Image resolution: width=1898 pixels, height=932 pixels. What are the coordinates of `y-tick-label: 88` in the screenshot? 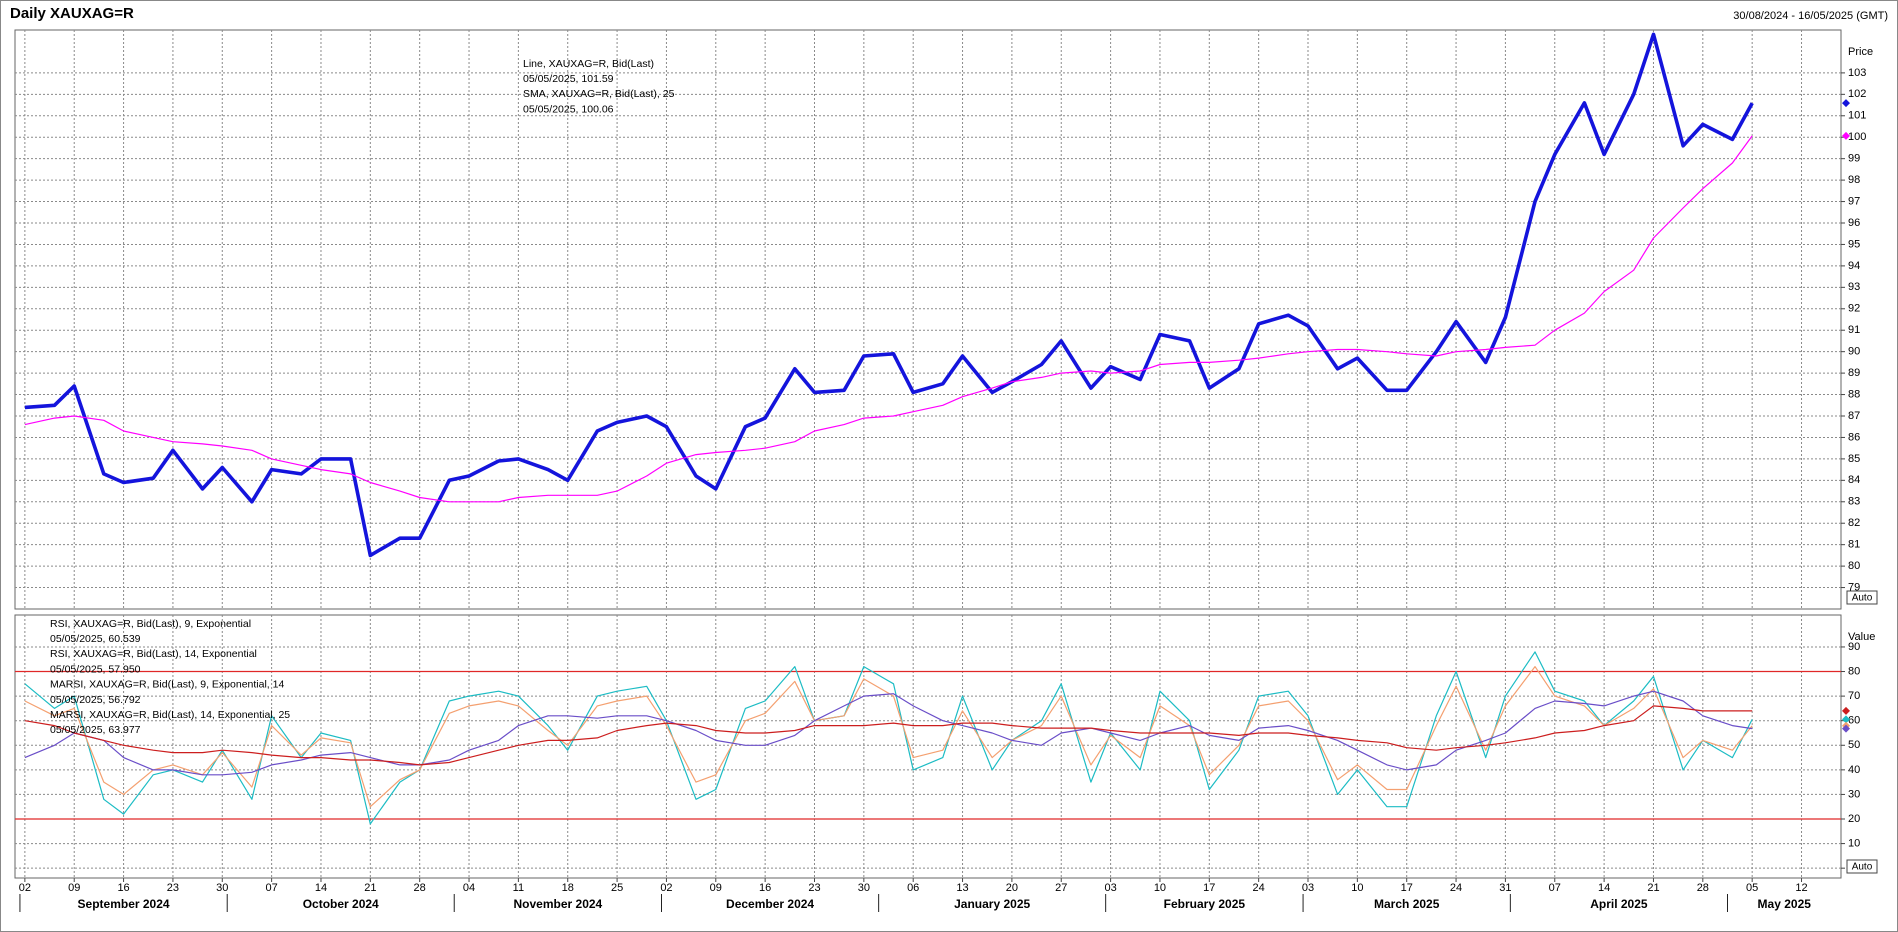 It's located at (1854, 394).